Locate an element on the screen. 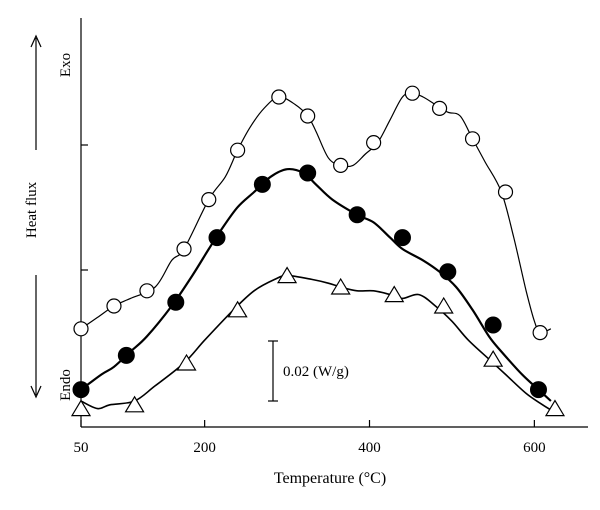 This screenshot has height=510, width=600. exo-arrow-head is located at coordinates (36, 41).